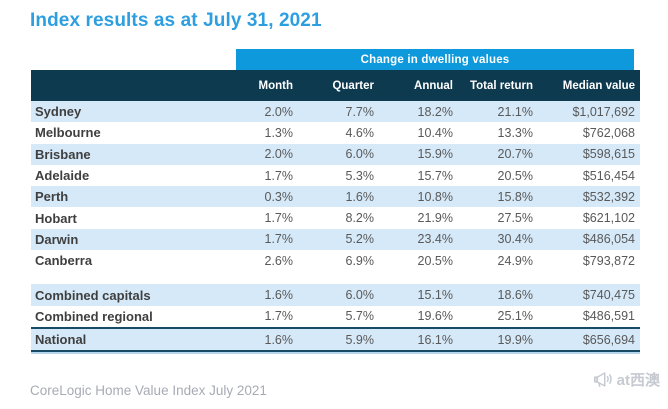 The width and height of the screenshot is (668, 409). Describe the element at coordinates (608, 339) in the screenshot. I see `cell-median-value: $656,694` at that location.